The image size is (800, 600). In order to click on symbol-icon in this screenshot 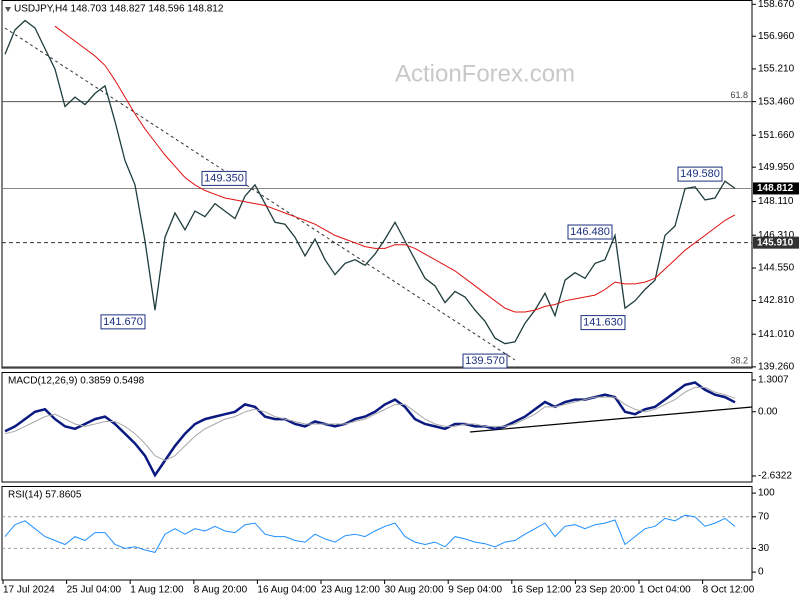, I will do `click(8, 9)`.